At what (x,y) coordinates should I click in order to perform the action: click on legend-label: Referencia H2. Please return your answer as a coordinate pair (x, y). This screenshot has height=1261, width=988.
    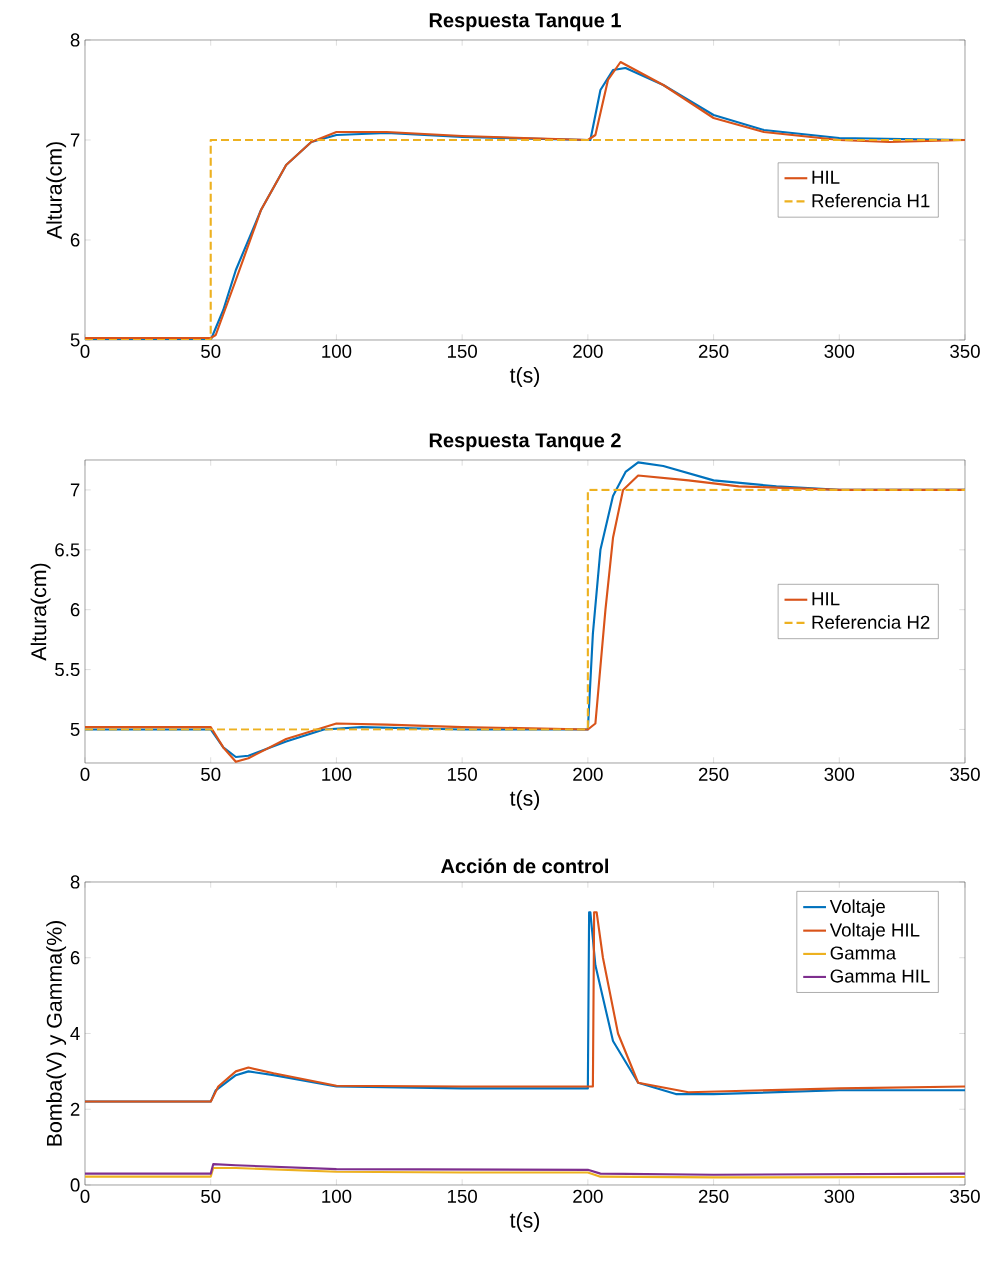
    Looking at the image, I should click on (871, 622).